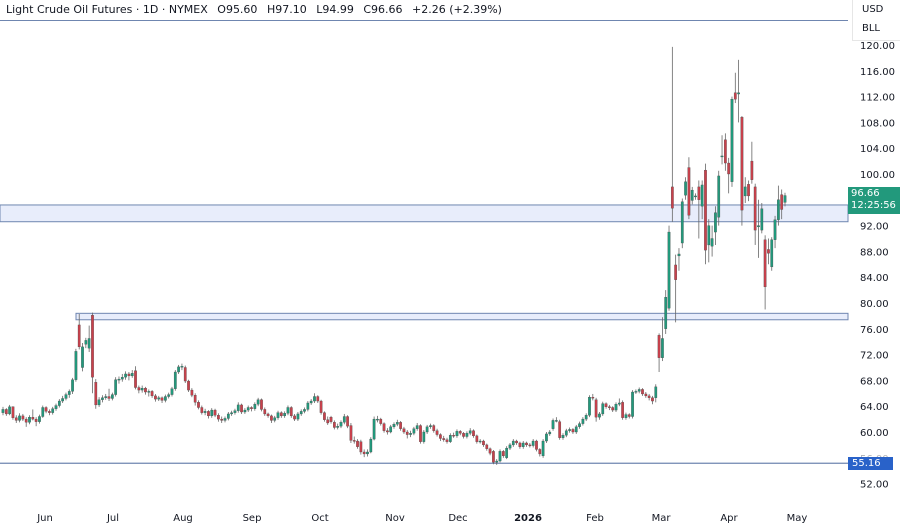 The height and width of the screenshot is (528, 900). Describe the element at coordinates (237, 9) in the screenshot. I see `open-value: O95.60` at that location.